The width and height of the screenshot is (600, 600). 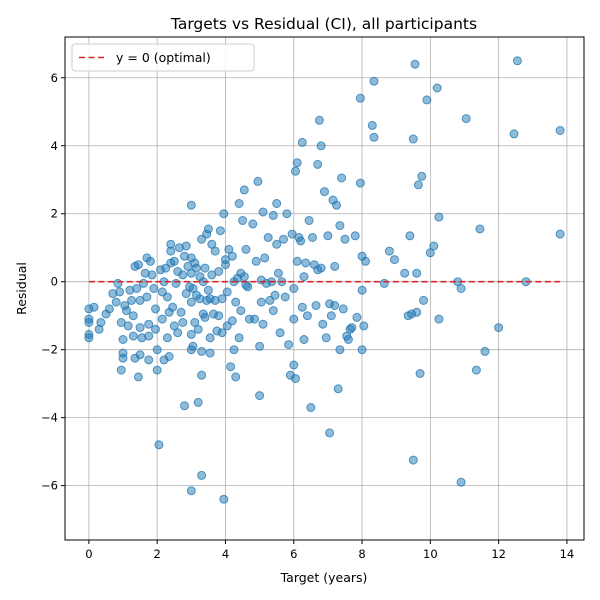 I want to click on y-tick-label: −6, so click(x=49, y=486).